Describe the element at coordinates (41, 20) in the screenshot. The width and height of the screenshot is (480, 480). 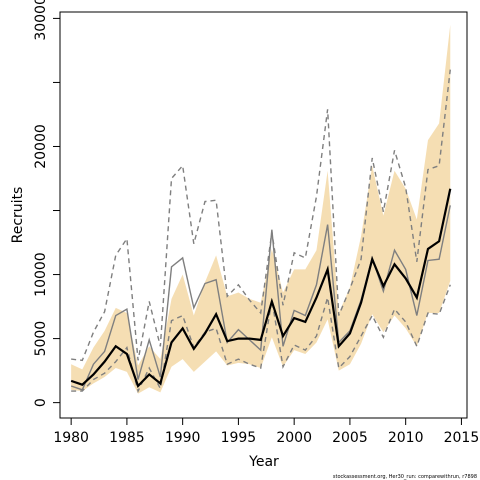
I see `y-tick-label: 30000` at that location.